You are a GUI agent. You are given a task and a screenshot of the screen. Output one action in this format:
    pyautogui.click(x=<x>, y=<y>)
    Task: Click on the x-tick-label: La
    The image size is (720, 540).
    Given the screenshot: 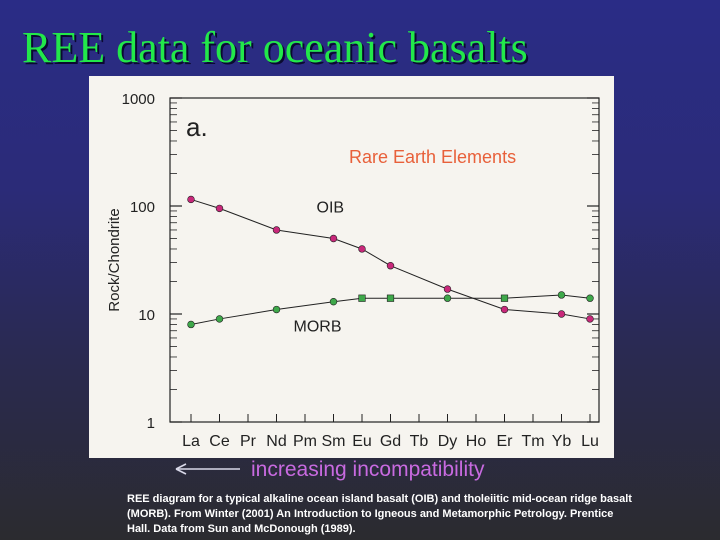 What is the action you would take?
    pyautogui.click(x=191, y=441)
    